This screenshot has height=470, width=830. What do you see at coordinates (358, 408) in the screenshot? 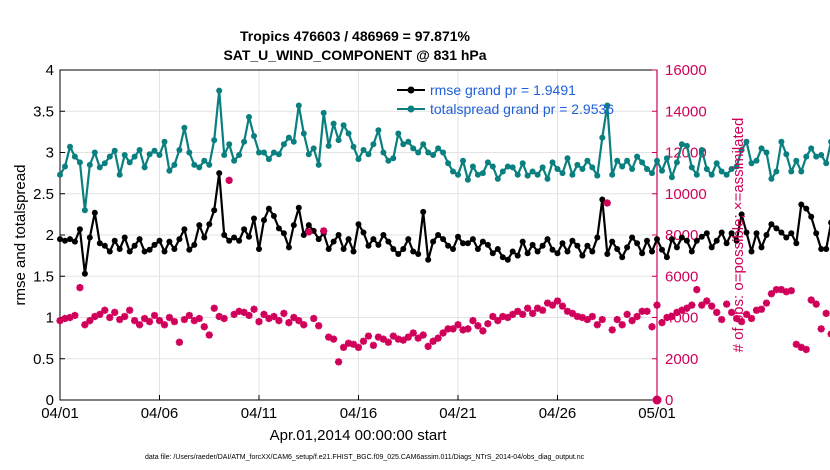
I see `x-axis-ticks: 04/01 04/06 04/11 04/16 04/21 04/26 05/01` at bounding box center [358, 408].